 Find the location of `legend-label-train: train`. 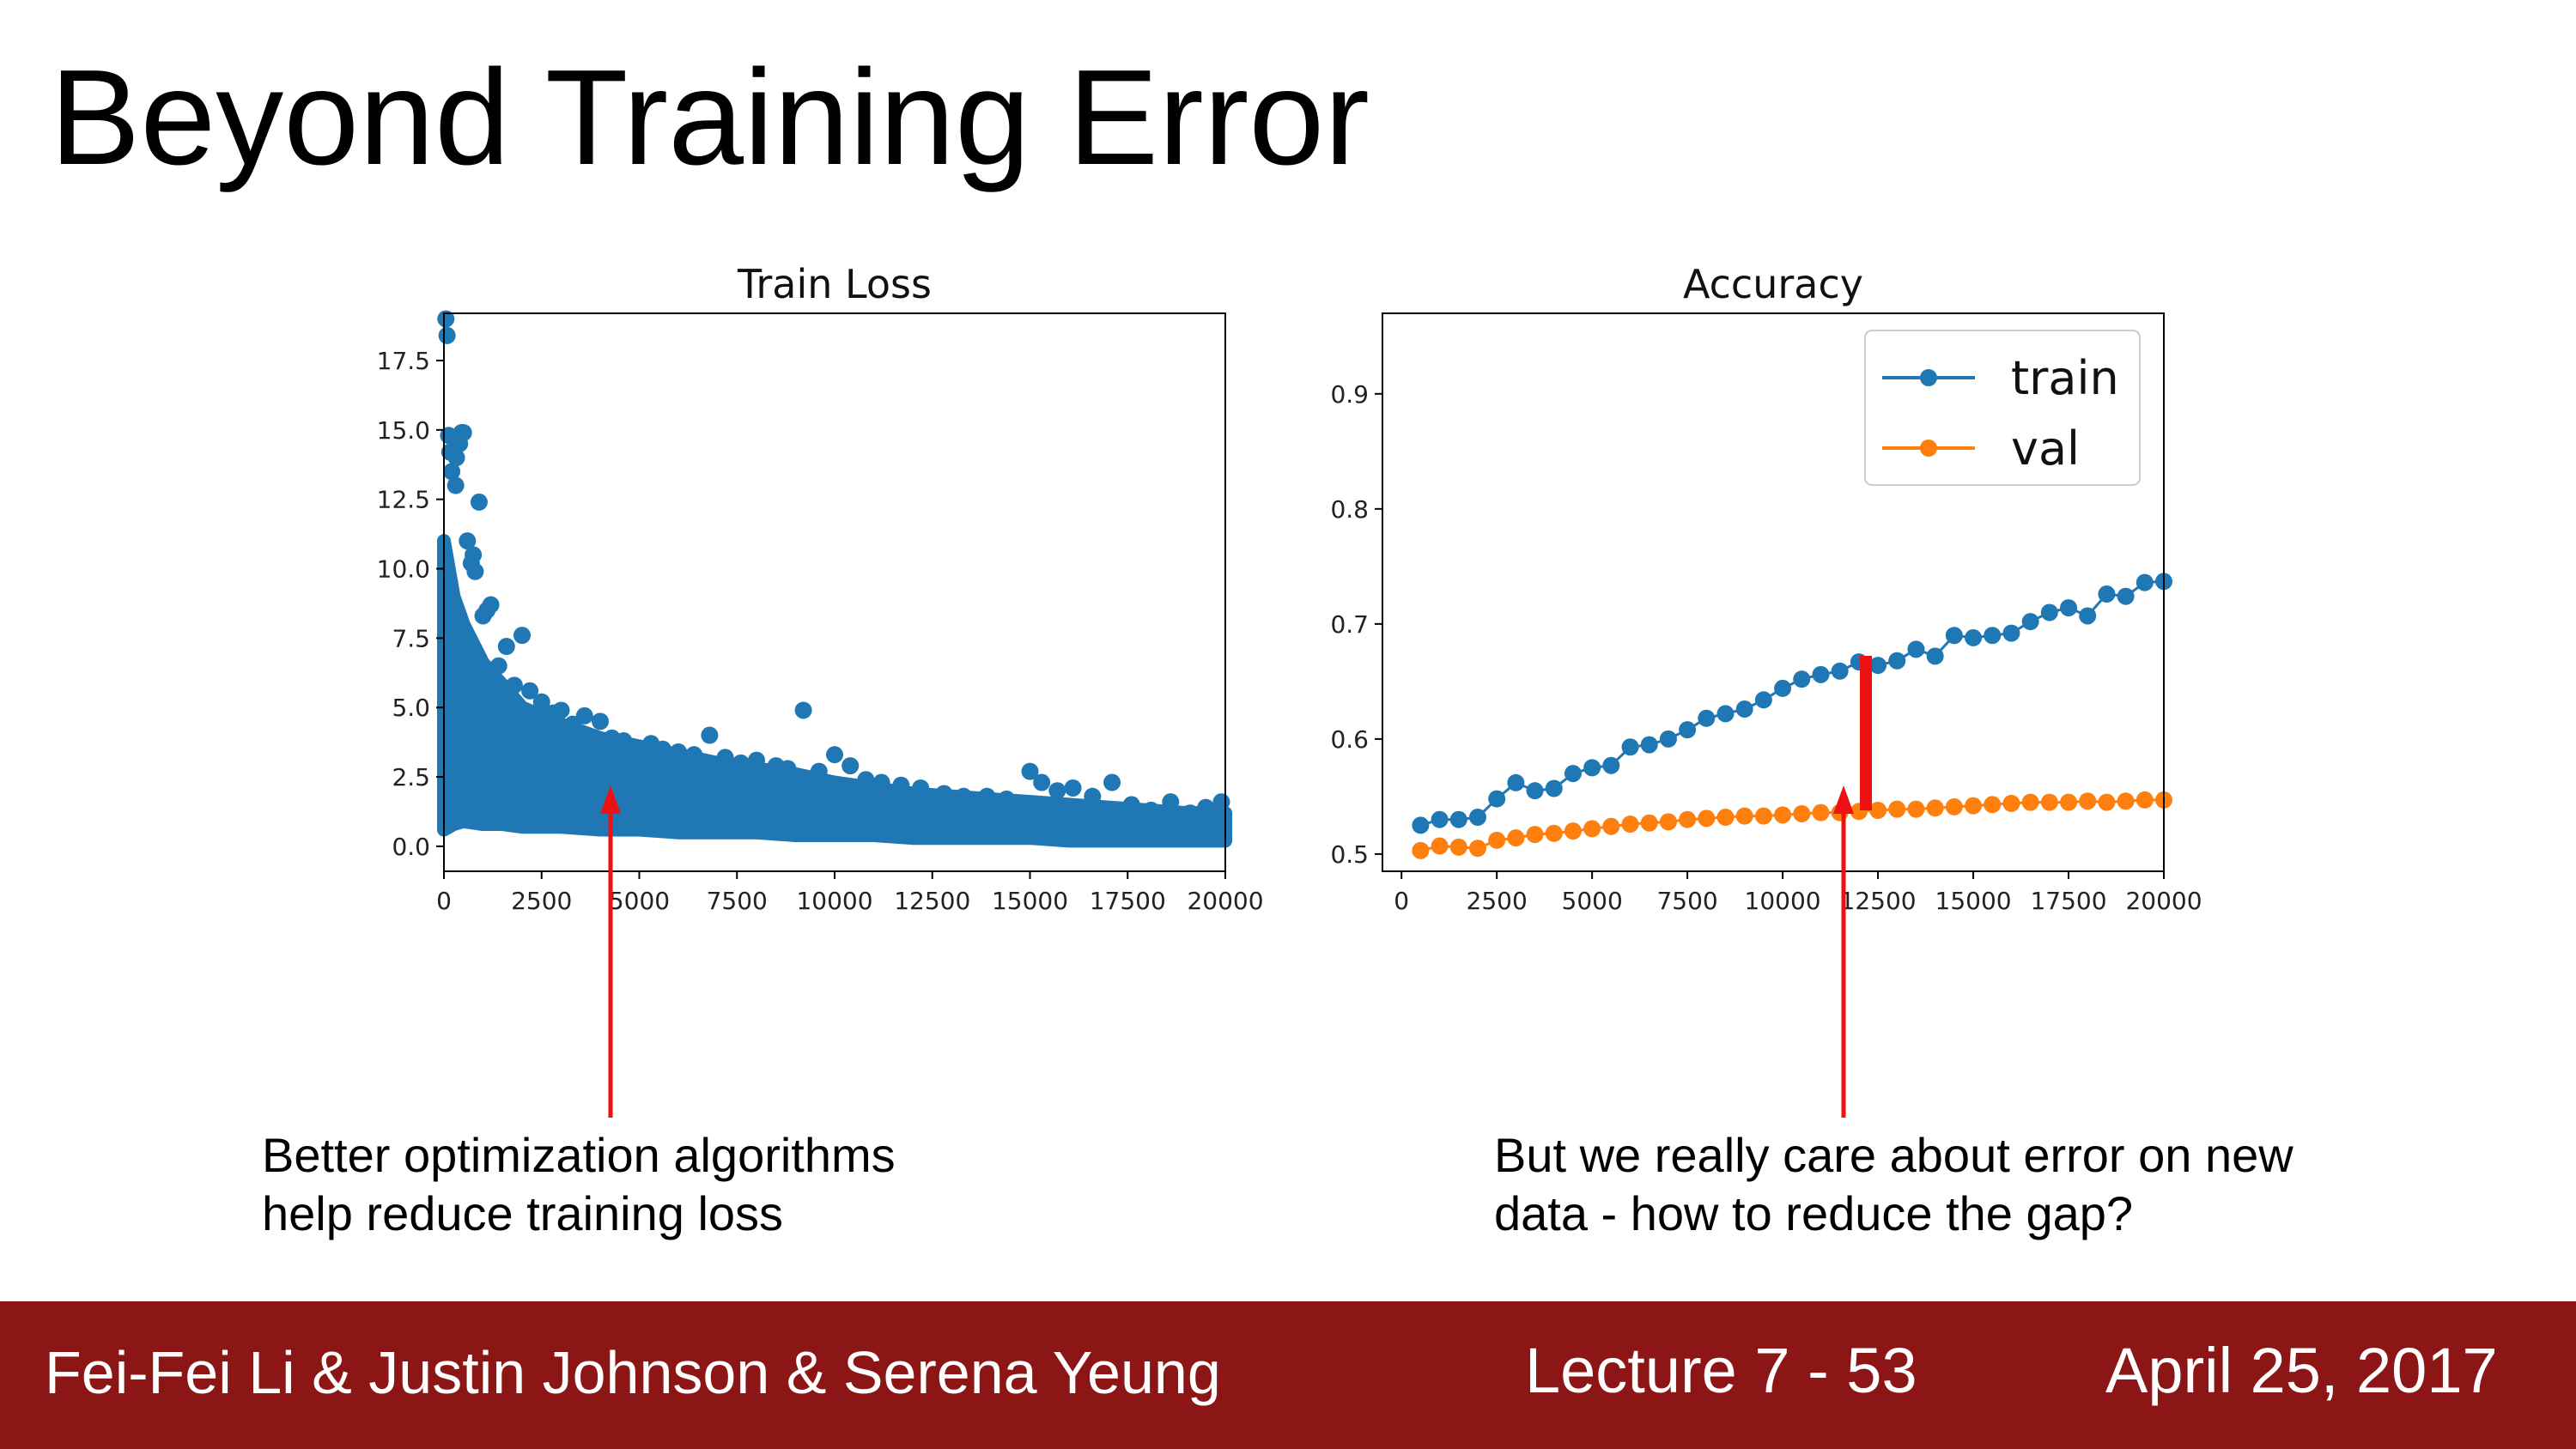

legend-label-train: train is located at coordinates (2065, 378).